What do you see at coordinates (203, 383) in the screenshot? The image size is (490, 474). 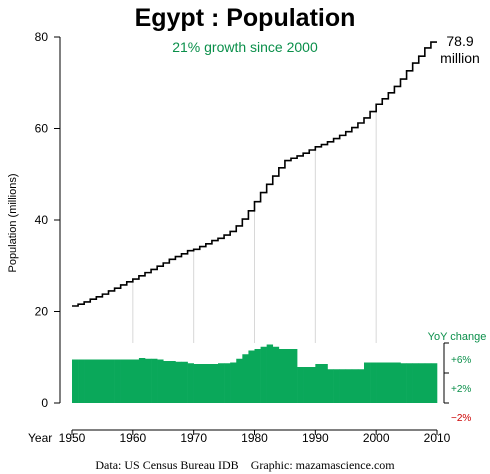 I see `yoy-bar-1971` at bounding box center [203, 383].